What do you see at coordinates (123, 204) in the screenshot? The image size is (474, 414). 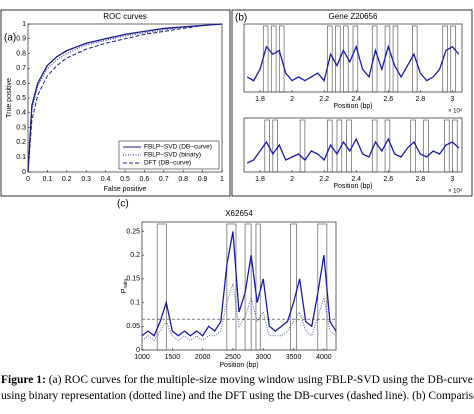 I see `panel-label: (c)` at bounding box center [123, 204].